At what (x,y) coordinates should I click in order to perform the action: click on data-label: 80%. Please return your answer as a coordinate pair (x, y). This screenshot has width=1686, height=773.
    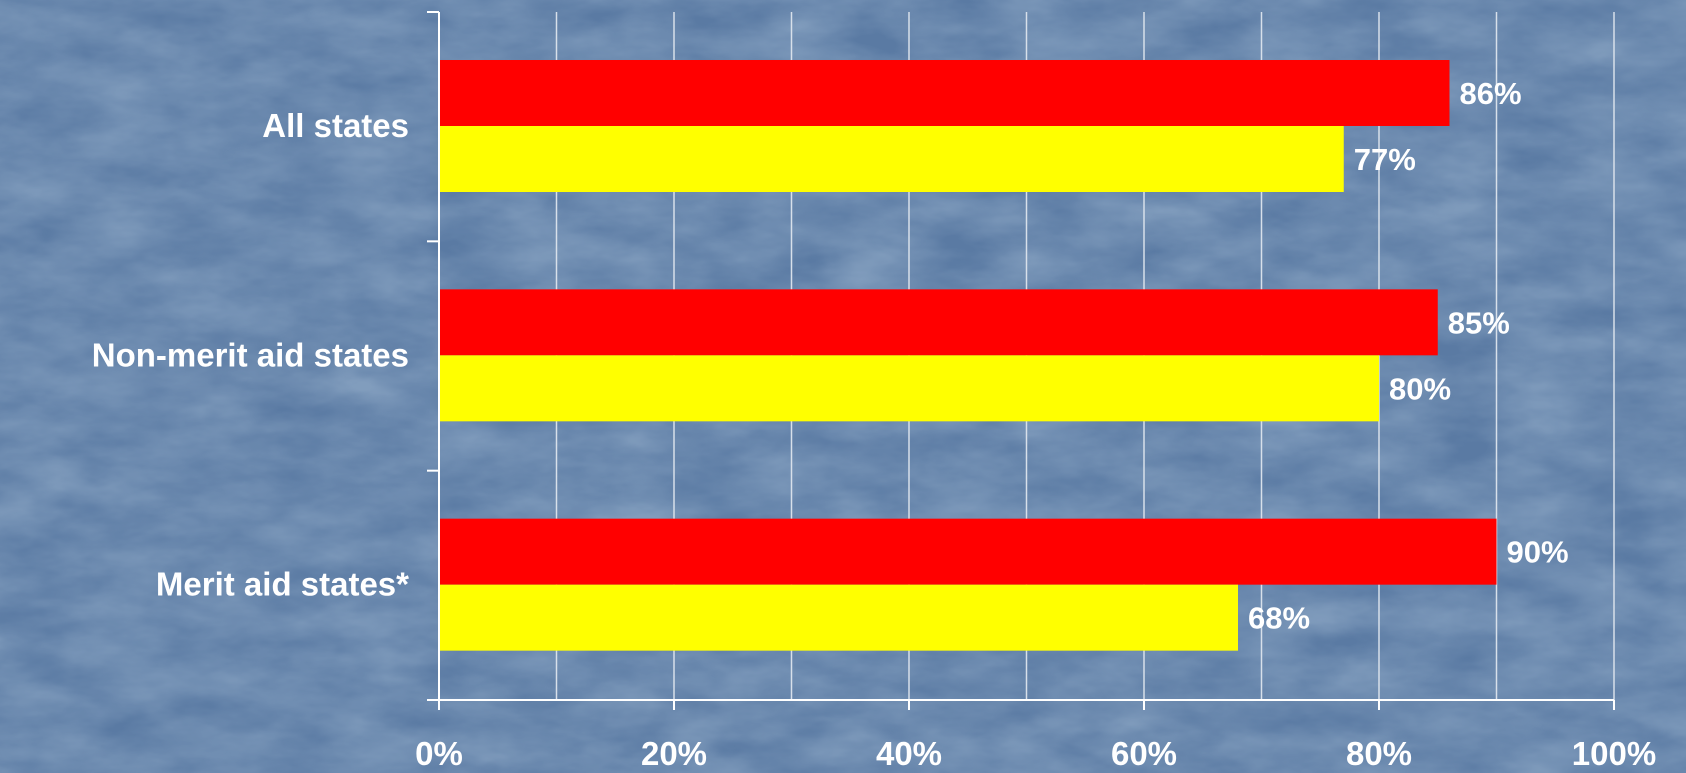
    Looking at the image, I should click on (1420, 388).